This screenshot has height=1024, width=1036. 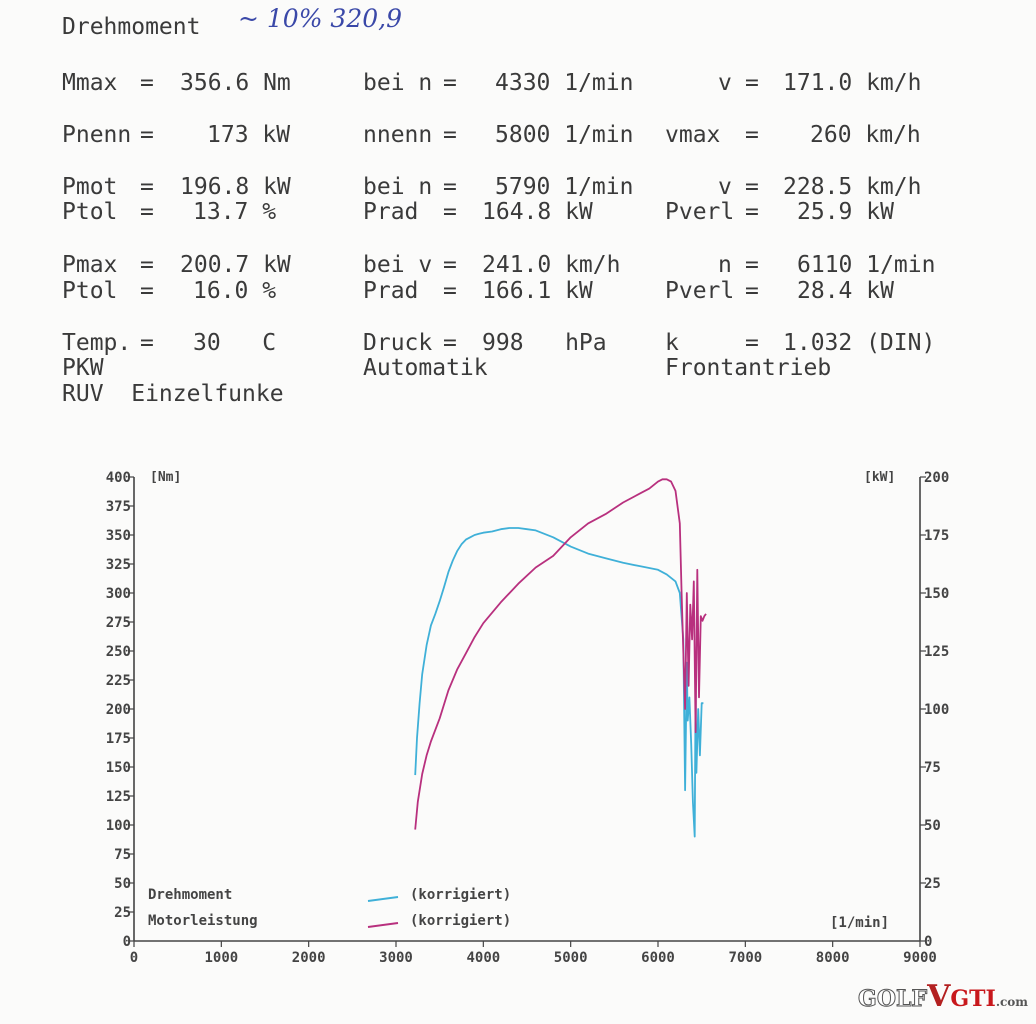 What do you see at coordinates (973, 999) in the screenshot?
I see `logo-part-gti: GTI` at bounding box center [973, 999].